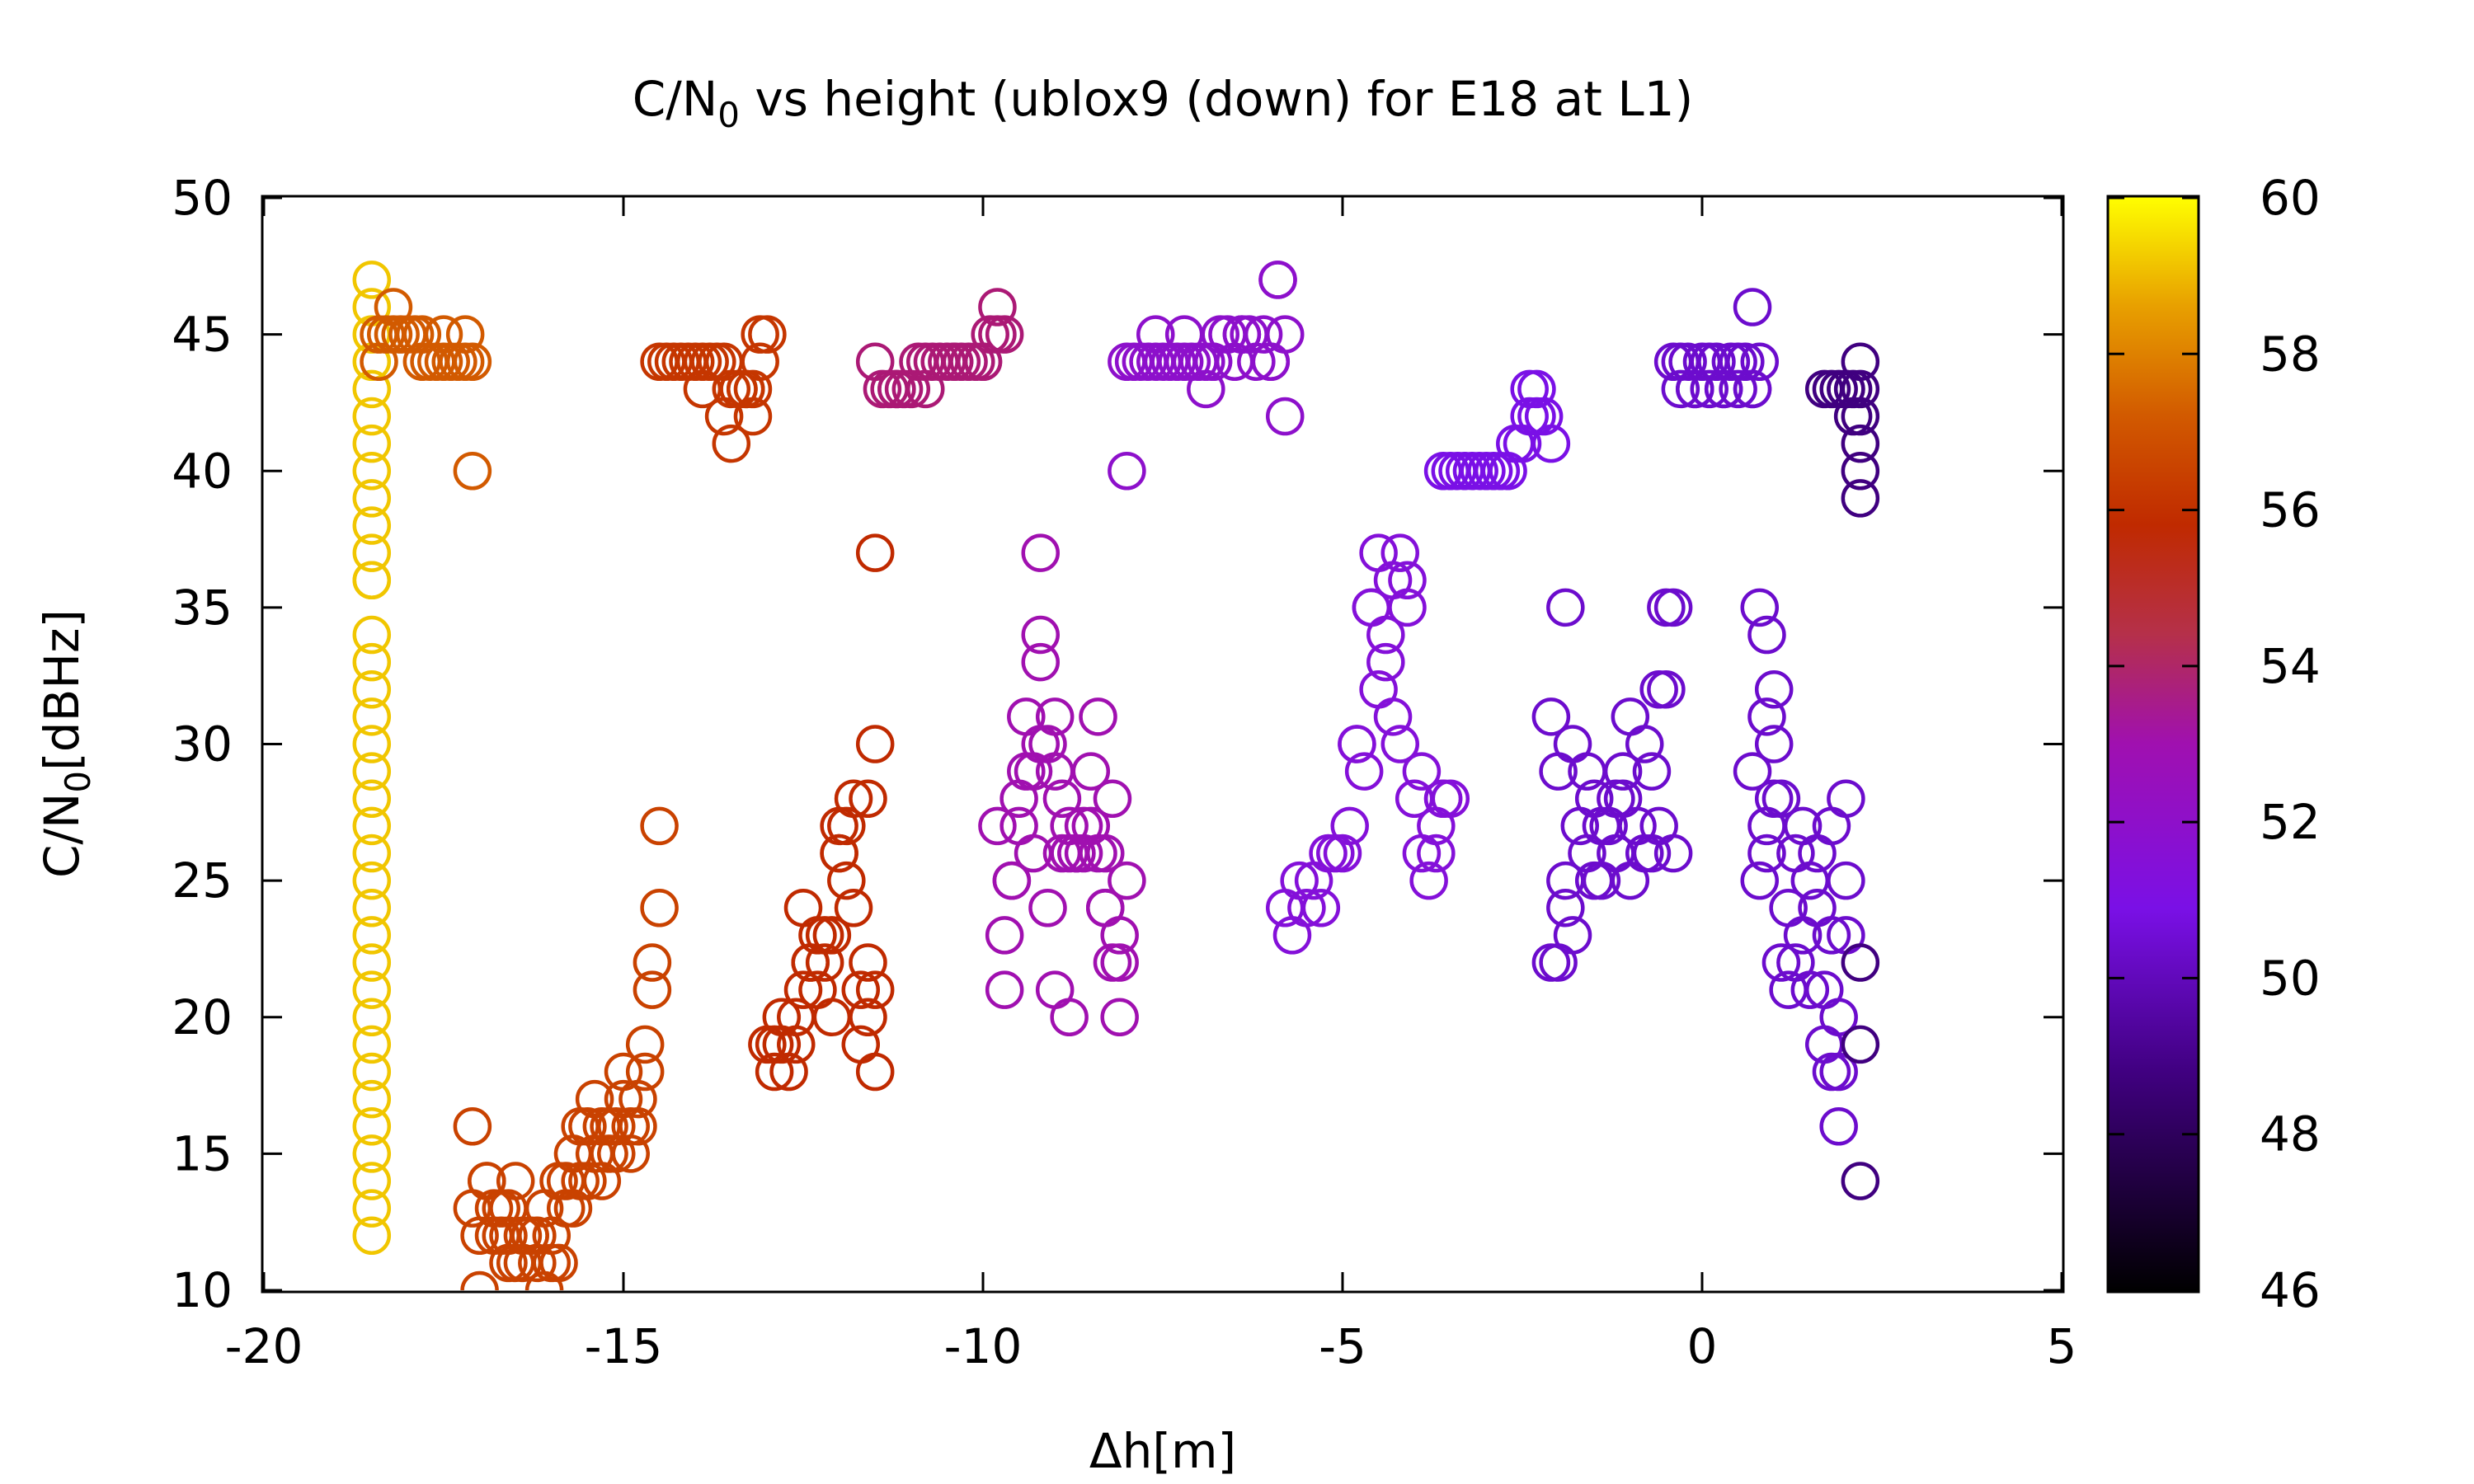 This screenshot has width=2474, height=1484. What do you see at coordinates (202, 1153) in the screenshot?
I see `y-tick-label: 15` at bounding box center [202, 1153].